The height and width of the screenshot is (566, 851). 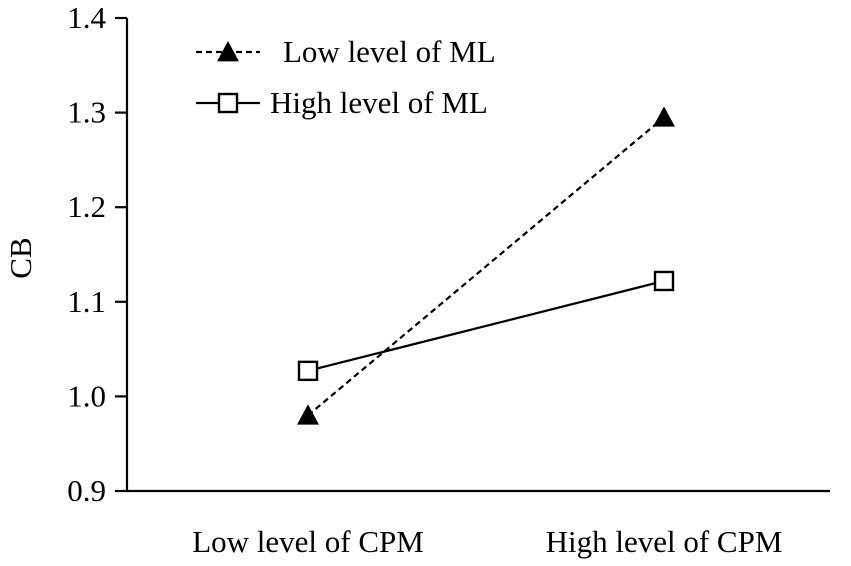 What do you see at coordinates (86, 206) in the screenshot?
I see `y-tick-label: 1.2` at bounding box center [86, 206].